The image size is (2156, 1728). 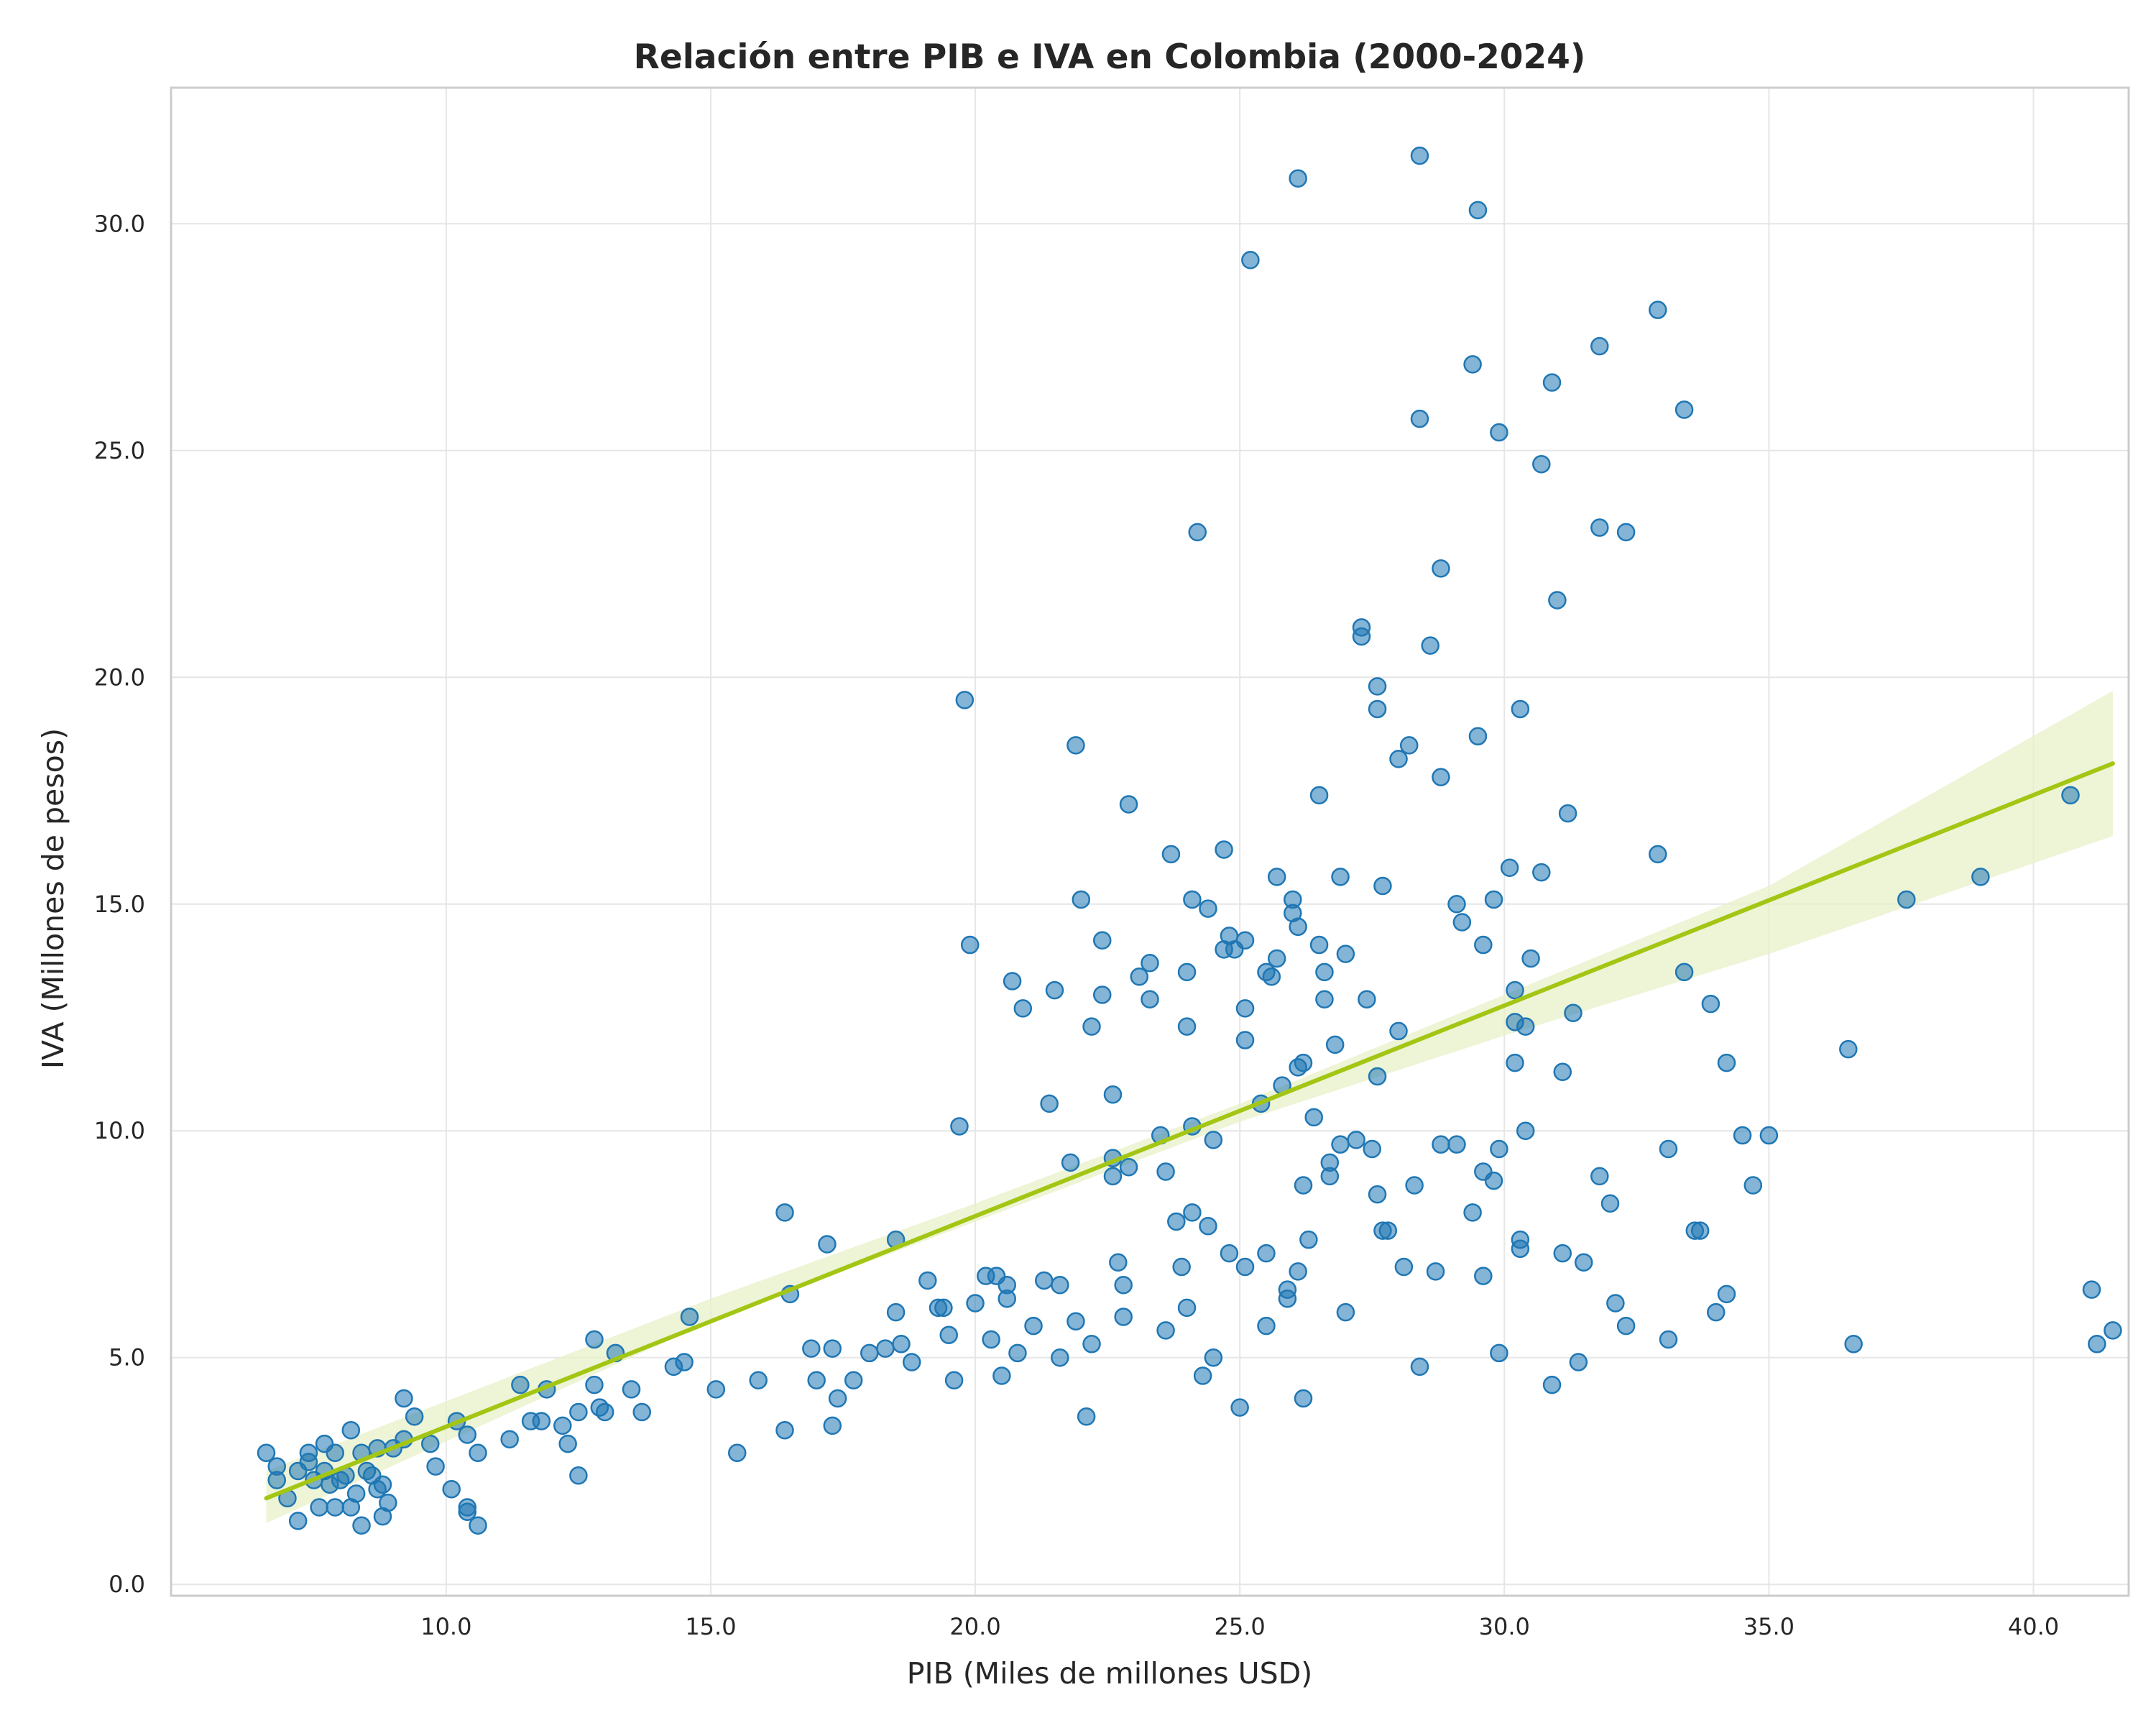 I want to click on y-tick-label: 10.0, so click(x=120, y=1130).